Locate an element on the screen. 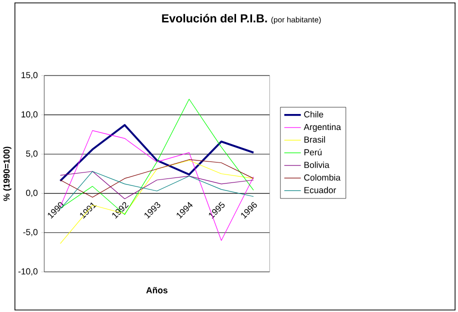  legend-label: Chile is located at coordinates (314, 114).